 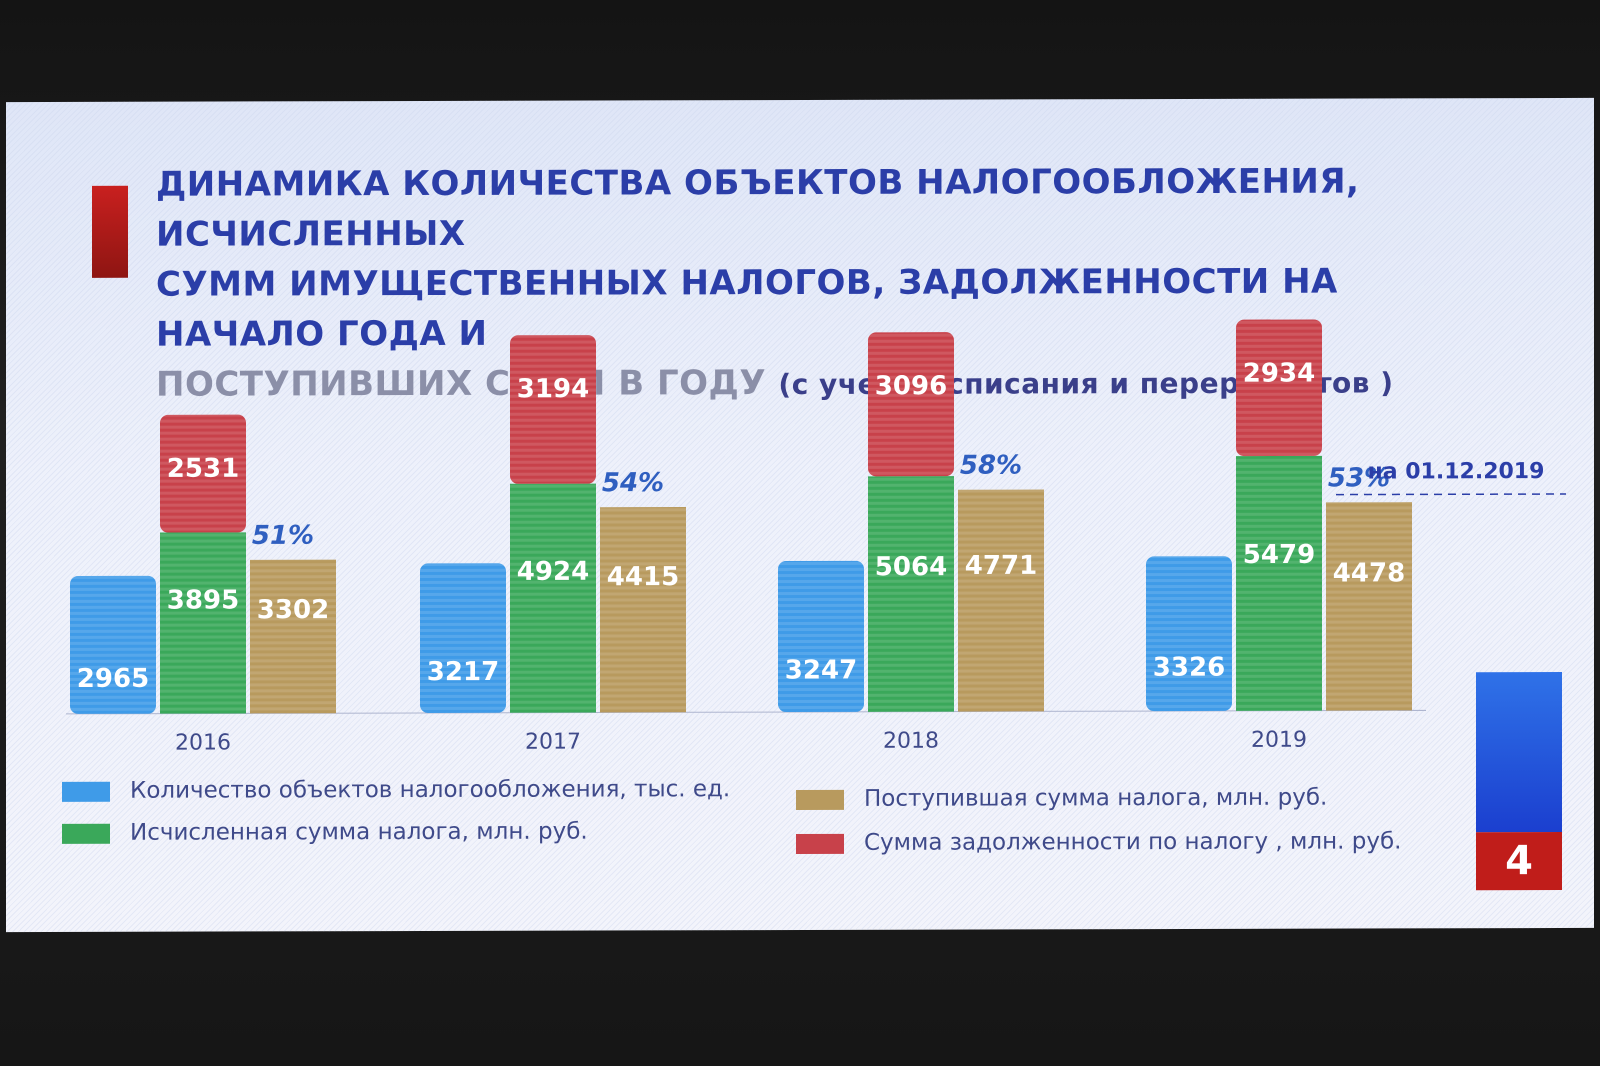 I want to click on legend-item-calculated: Исчисленная сумма налога, млн. руб., so click(x=396, y=832).